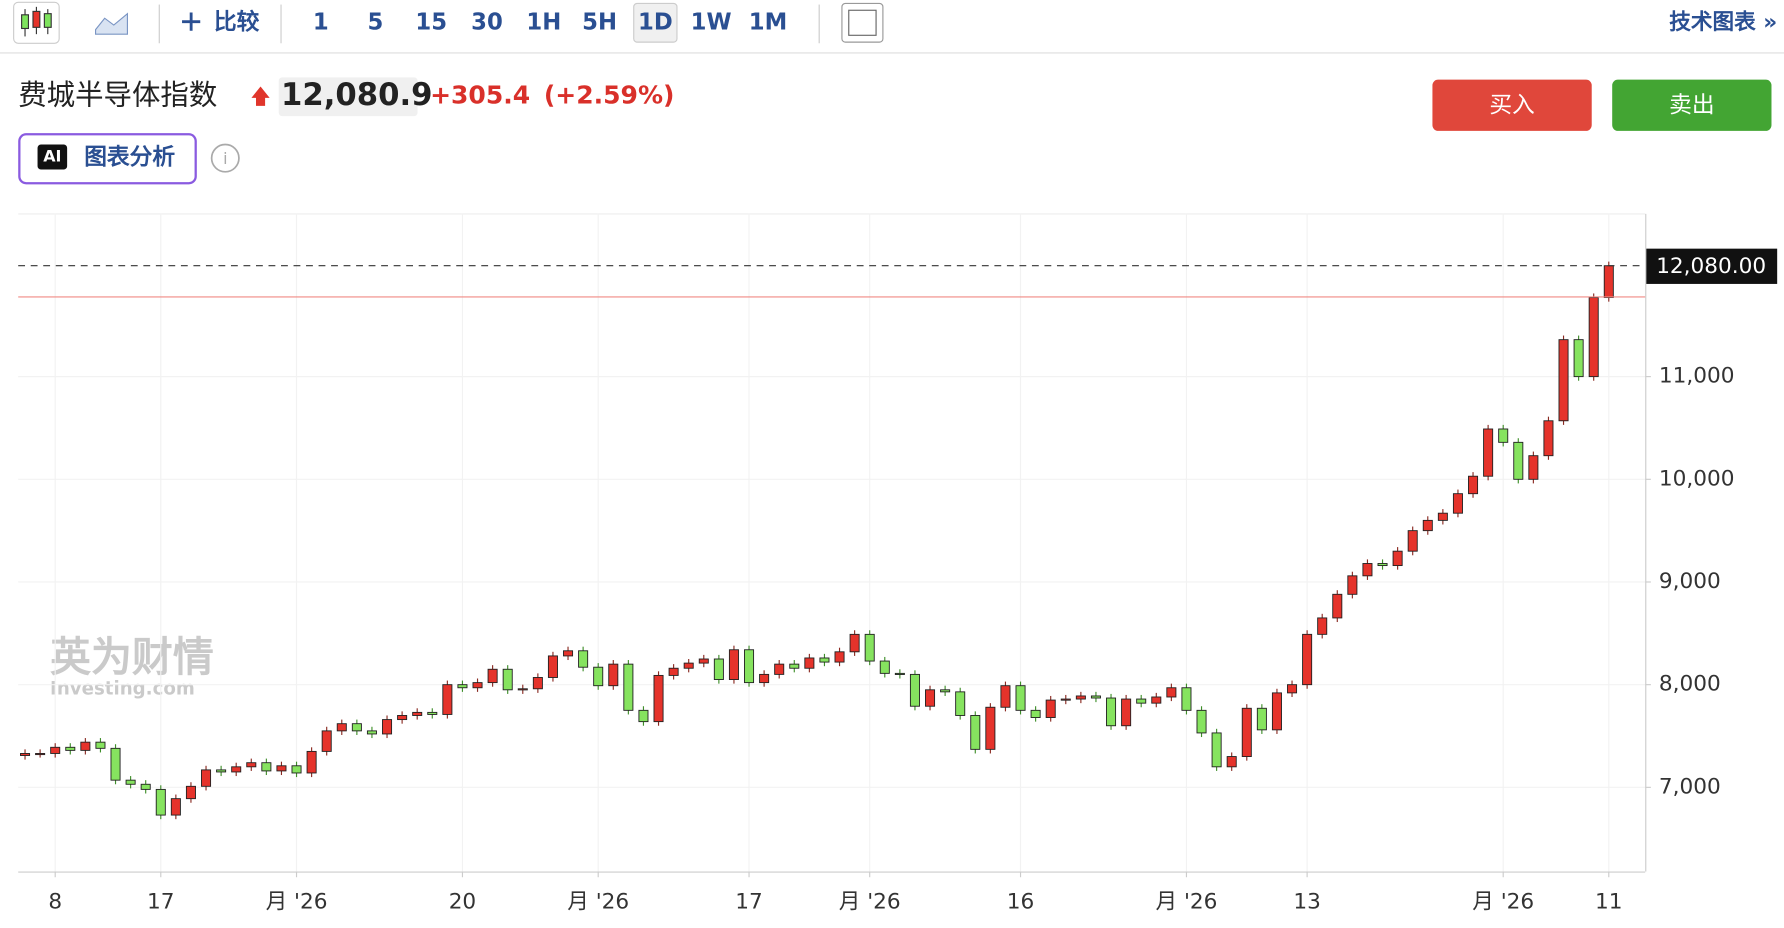 The image size is (1784, 928). What do you see at coordinates (711, 22) in the screenshot?
I see `interval-button: 1W` at bounding box center [711, 22].